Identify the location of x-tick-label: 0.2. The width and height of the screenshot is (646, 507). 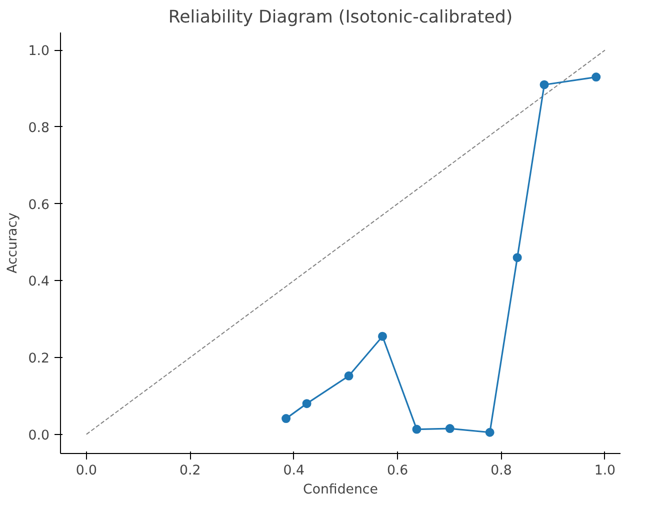
(190, 471).